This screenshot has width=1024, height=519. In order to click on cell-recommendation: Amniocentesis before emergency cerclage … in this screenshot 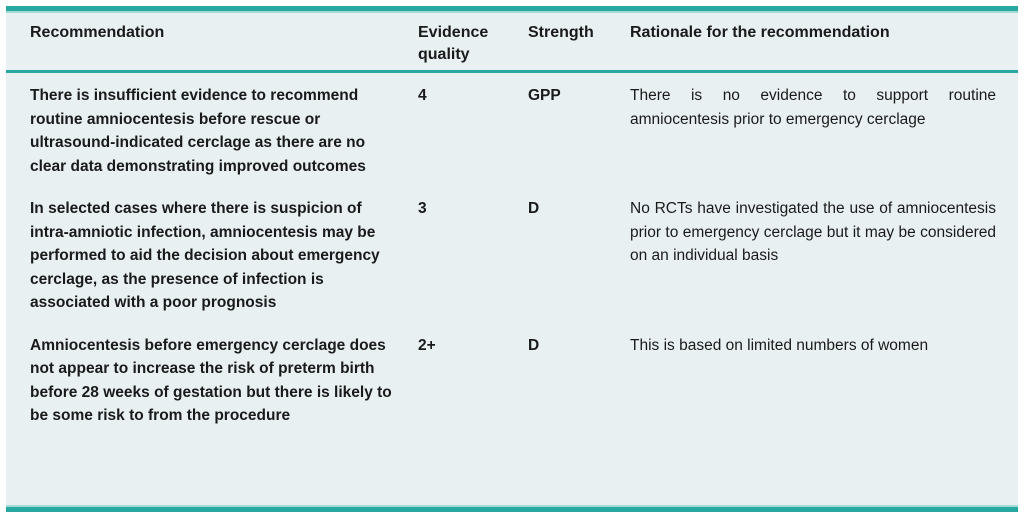, I will do `click(211, 380)`.